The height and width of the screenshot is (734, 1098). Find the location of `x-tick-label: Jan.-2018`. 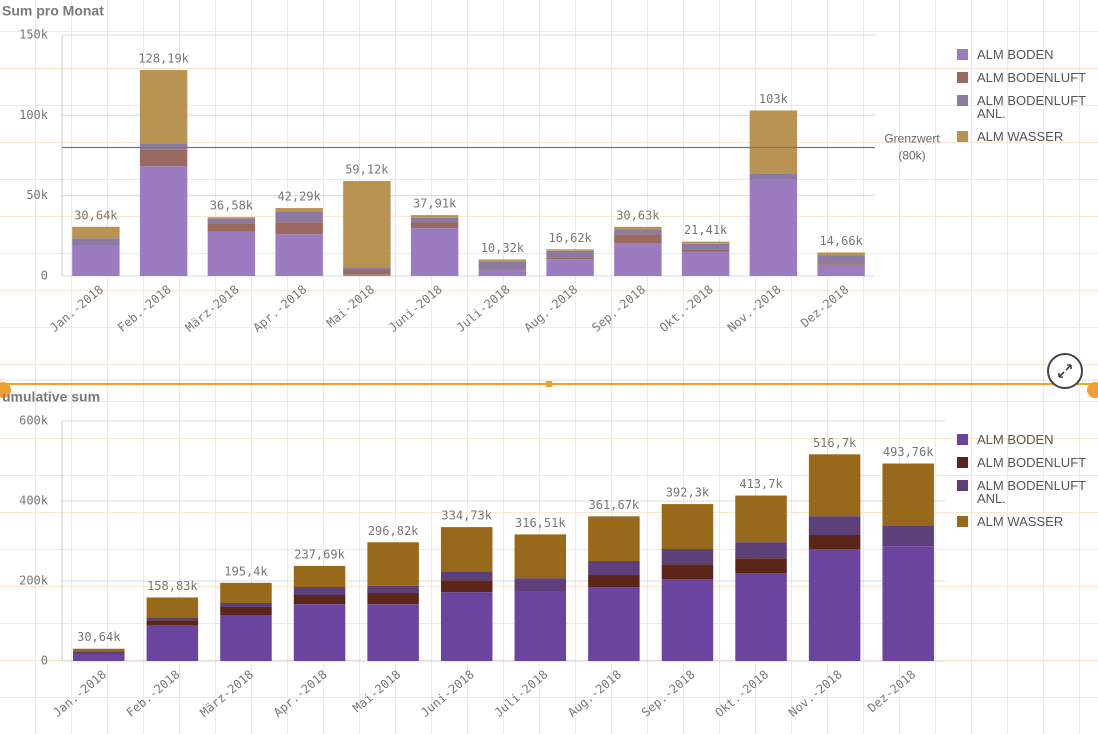

x-tick-label: Jan.-2018 is located at coordinates (76, 308).